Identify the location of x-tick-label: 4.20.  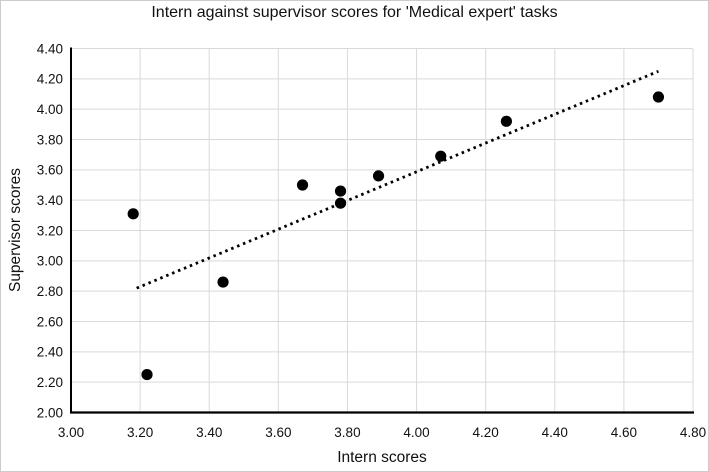
(486, 432).